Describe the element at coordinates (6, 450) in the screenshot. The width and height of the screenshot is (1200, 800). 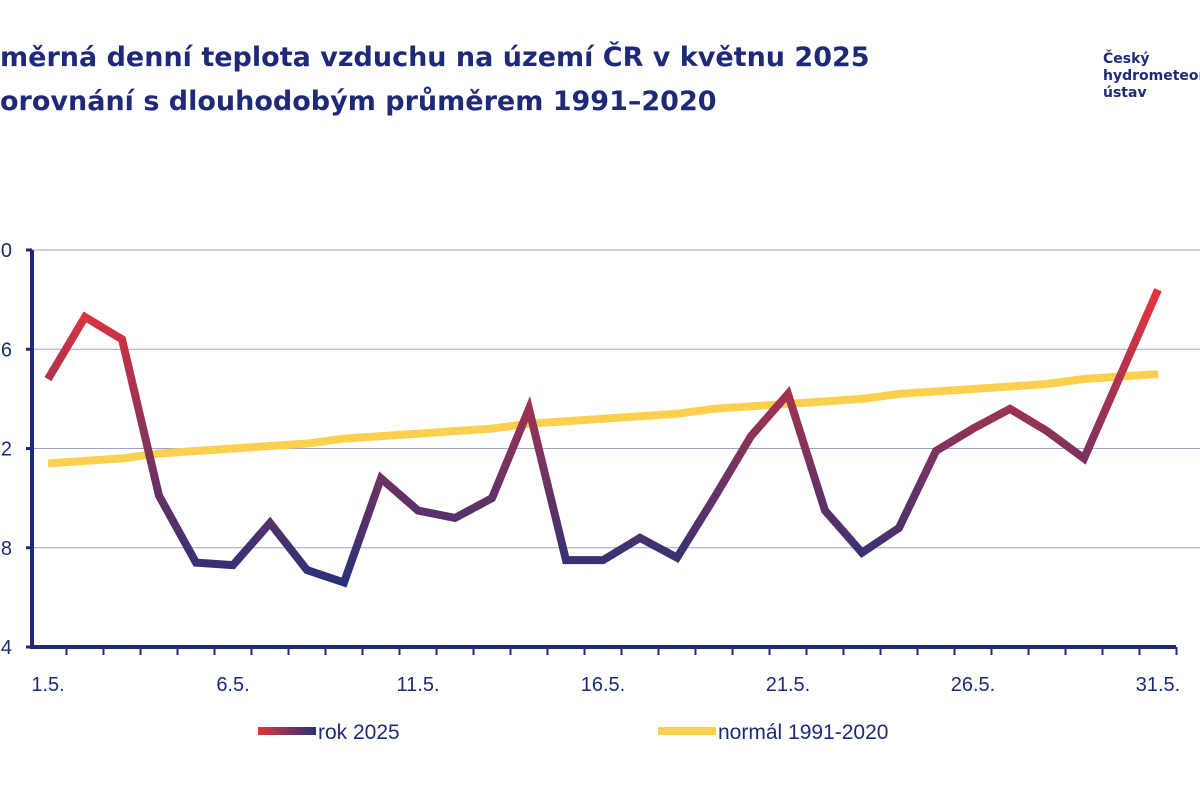
I see `y-tick-label: 12` at that location.